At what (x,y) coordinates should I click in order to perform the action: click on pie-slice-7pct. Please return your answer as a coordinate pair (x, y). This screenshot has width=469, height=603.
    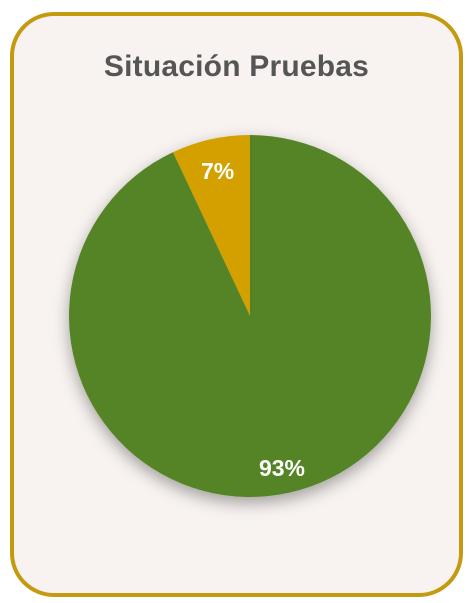
    Looking at the image, I should click on (211, 225).